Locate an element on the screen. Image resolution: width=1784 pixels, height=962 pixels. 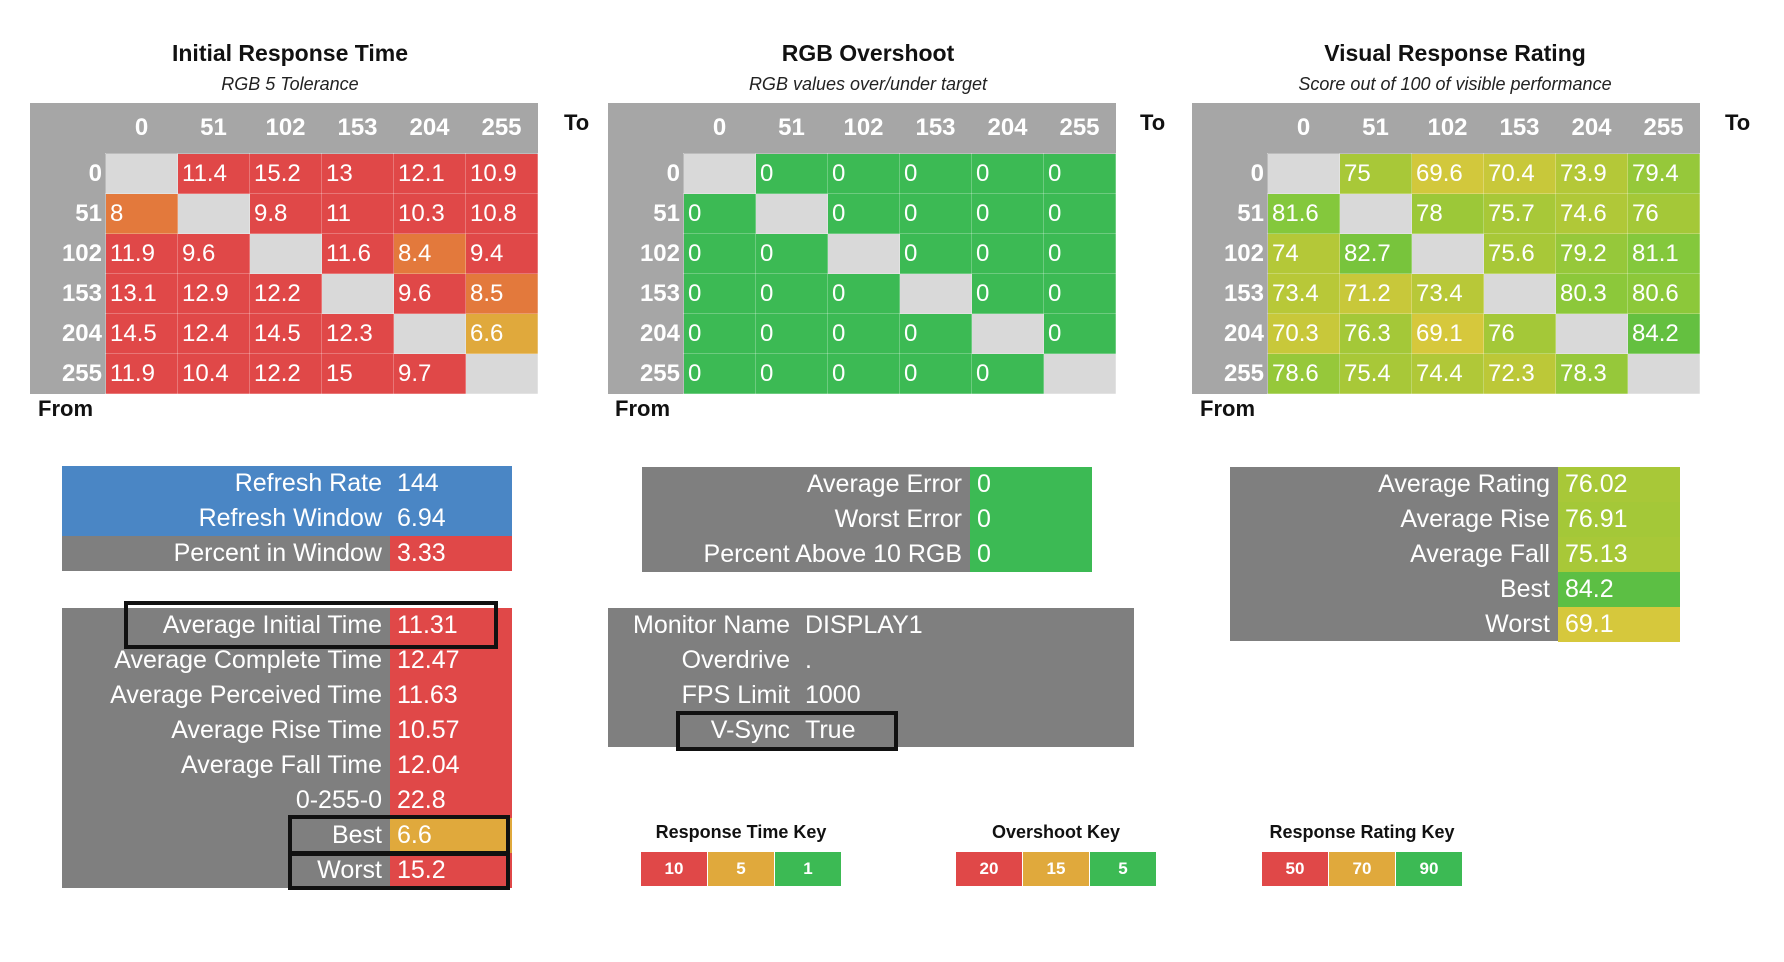
stat-value: 22.8 is located at coordinates (451, 800).